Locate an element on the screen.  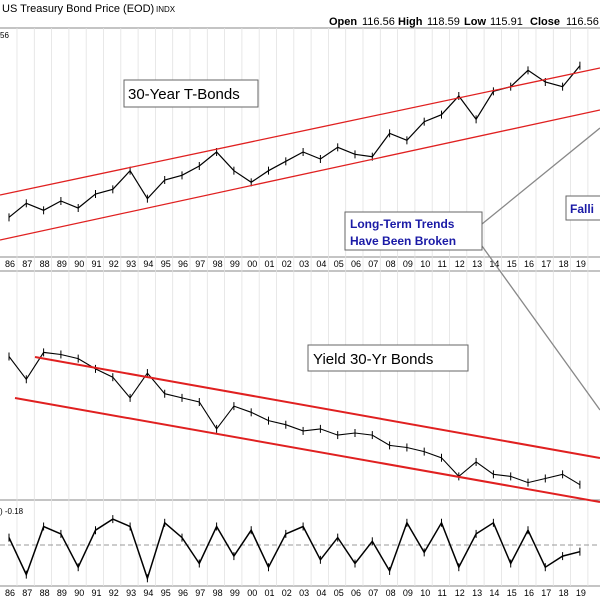
oscillator-line is located at coordinates (294, 549).